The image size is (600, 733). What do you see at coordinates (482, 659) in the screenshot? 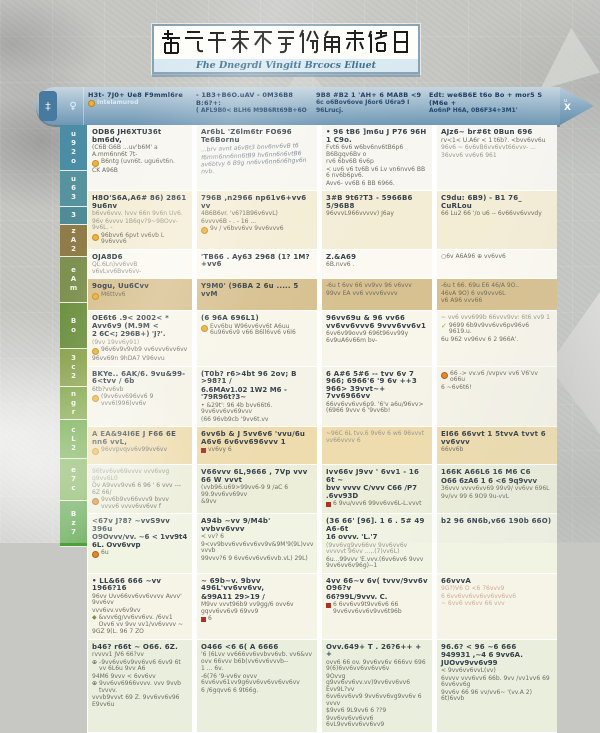
I see `cell-text-line: 949931 ,~4 6 9vv6A. JUOvv9vv6v99` at bounding box center [482, 659].